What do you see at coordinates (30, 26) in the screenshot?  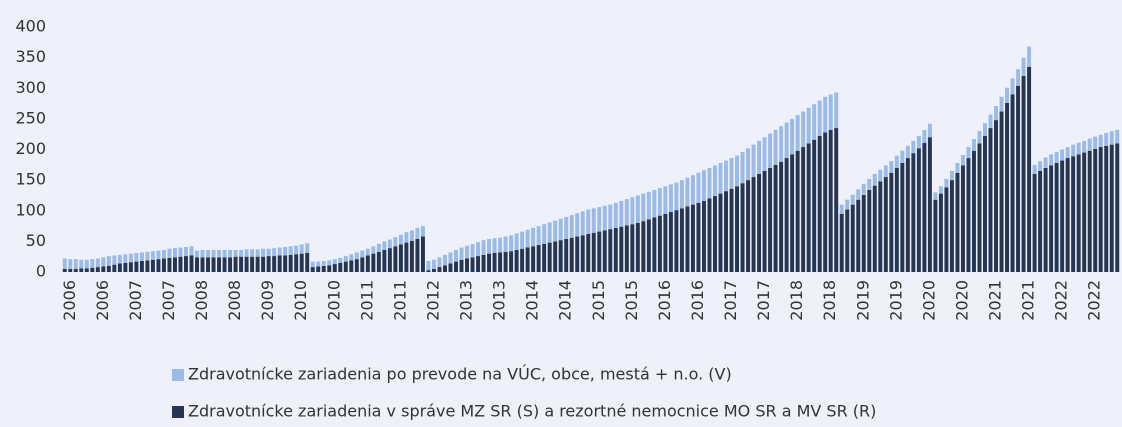 I see `y-tick-label: 400` at bounding box center [30, 26].